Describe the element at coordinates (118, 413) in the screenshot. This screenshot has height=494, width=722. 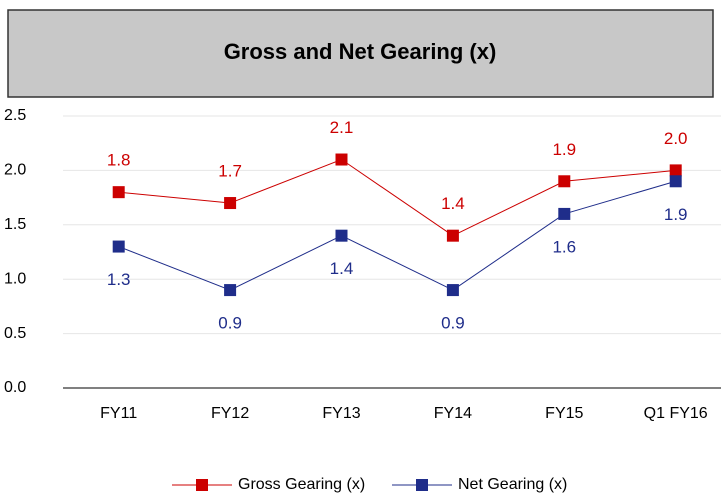
I see `x-tick-label: FY11` at that location.